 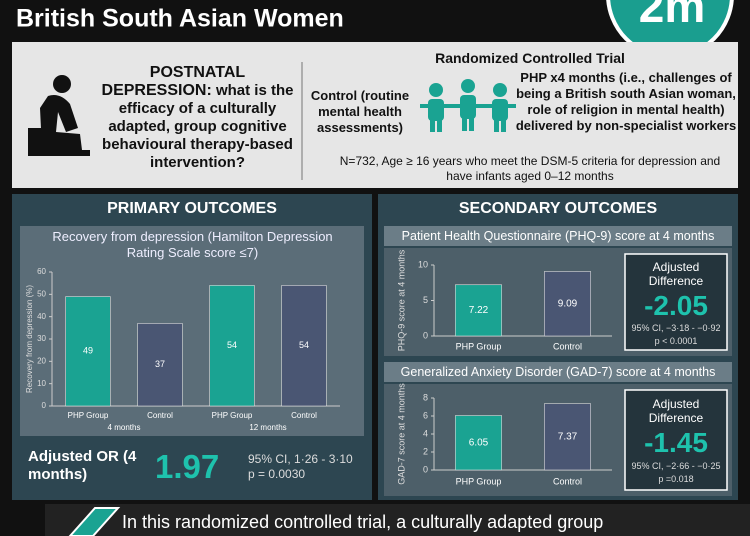 I want to click on secondary-heading: SECONDARY OUTCOMES, so click(x=558, y=208).